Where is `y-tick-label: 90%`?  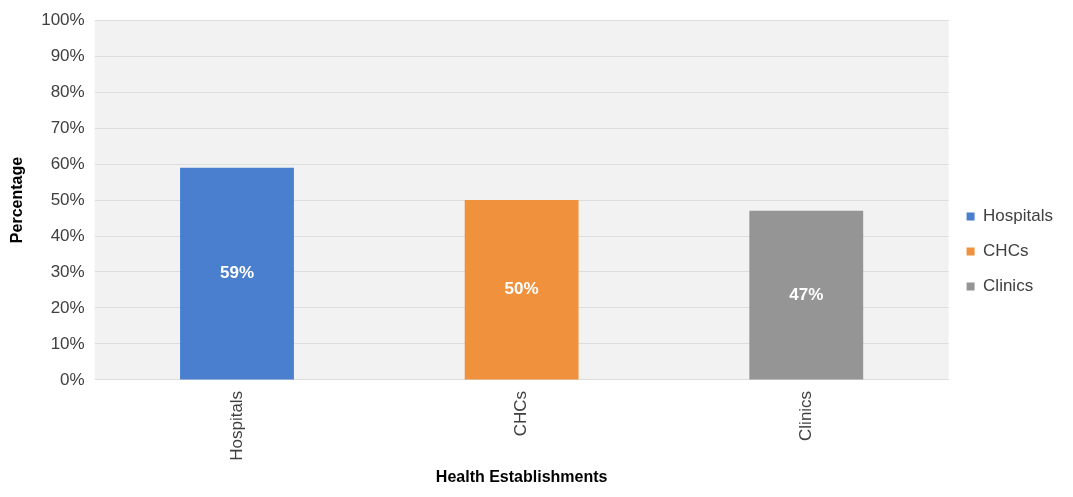 y-tick-label: 90% is located at coordinates (67, 55).